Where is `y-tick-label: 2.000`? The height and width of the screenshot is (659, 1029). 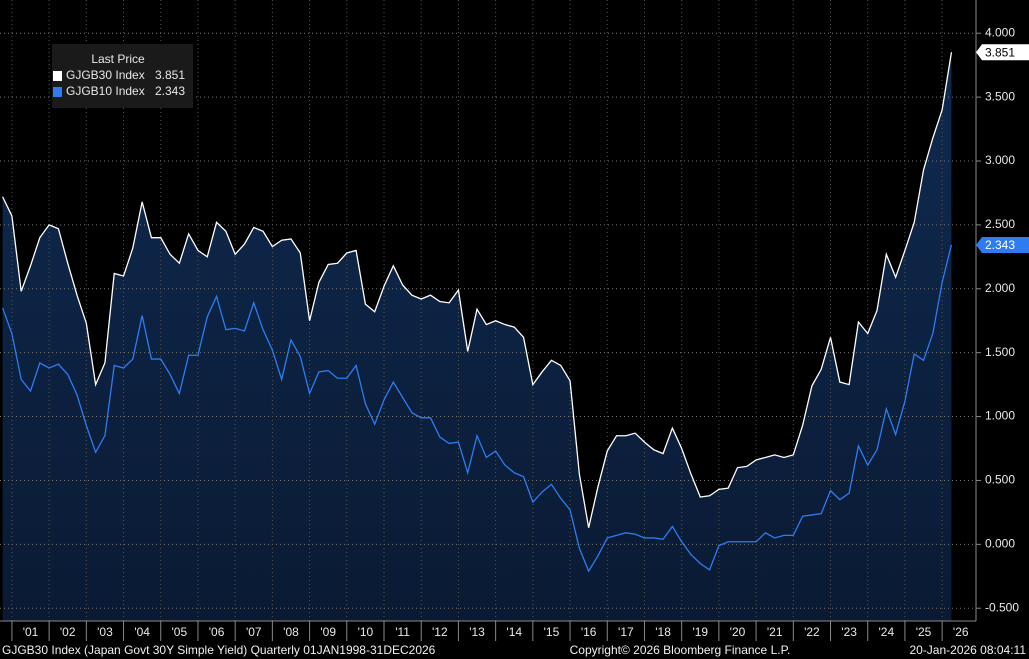
y-tick-label: 2.000 is located at coordinates (1000, 288).